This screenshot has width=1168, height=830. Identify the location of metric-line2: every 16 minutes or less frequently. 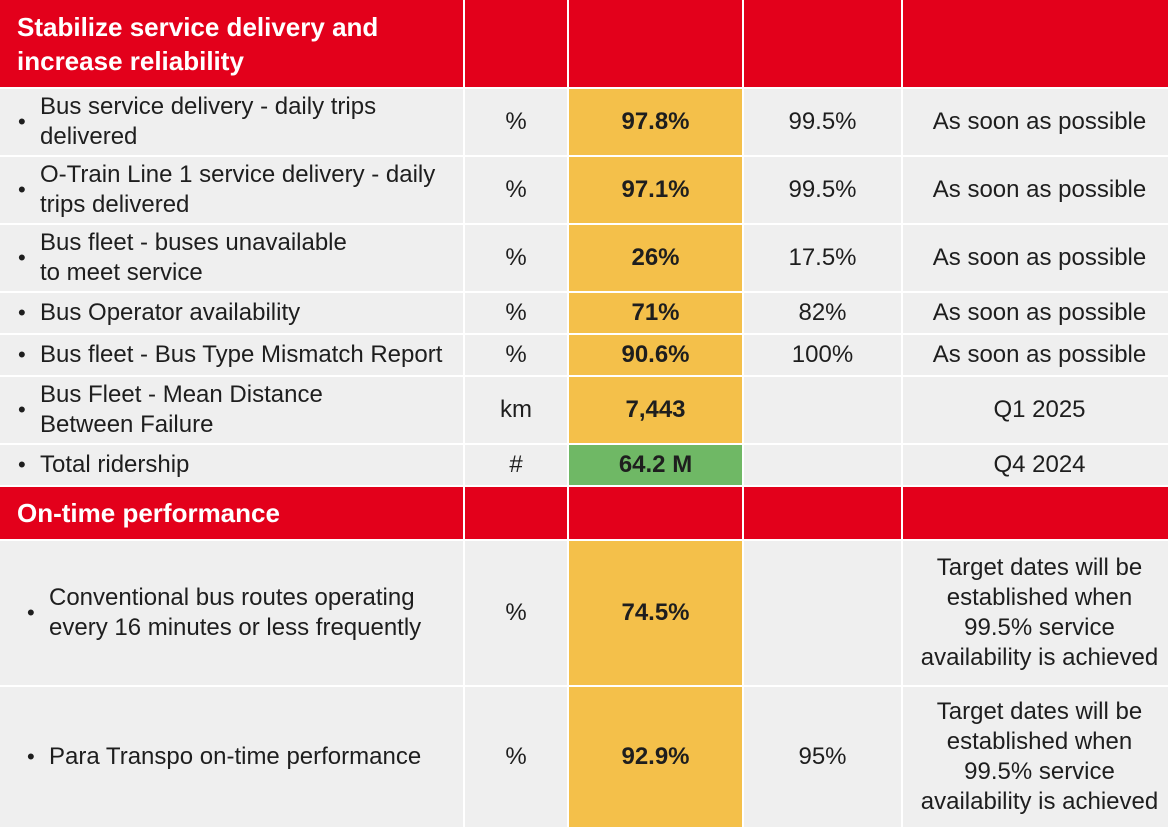
(235, 627).